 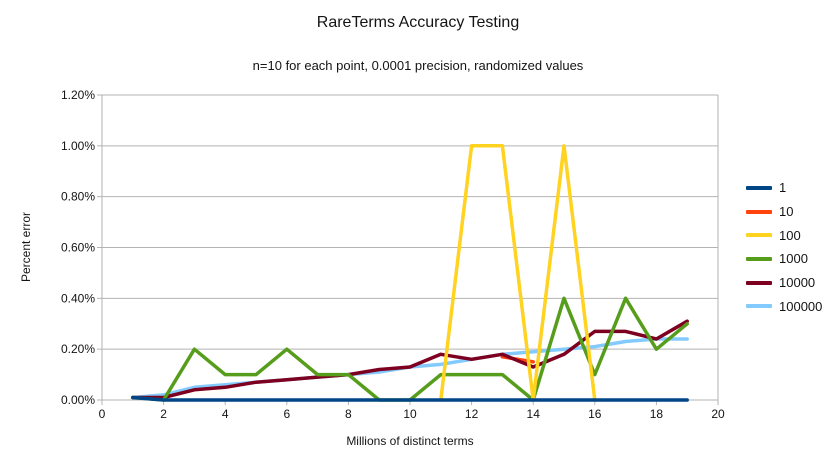 What do you see at coordinates (26, 247) in the screenshot?
I see `y-axis-title: Percent error` at bounding box center [26, 247].